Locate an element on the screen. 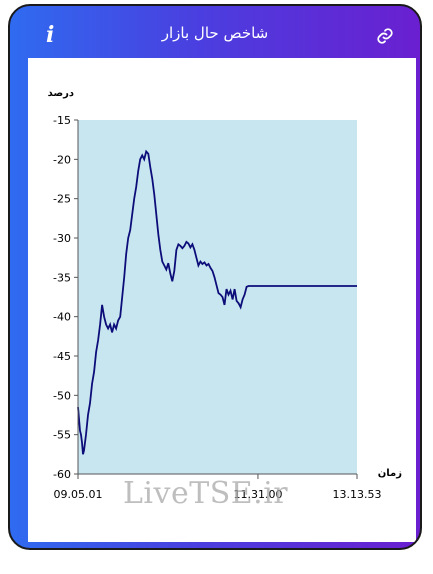 This screenshot has width=433, height=574. y-axis-label: درصد is located at coordinates (61, 93).